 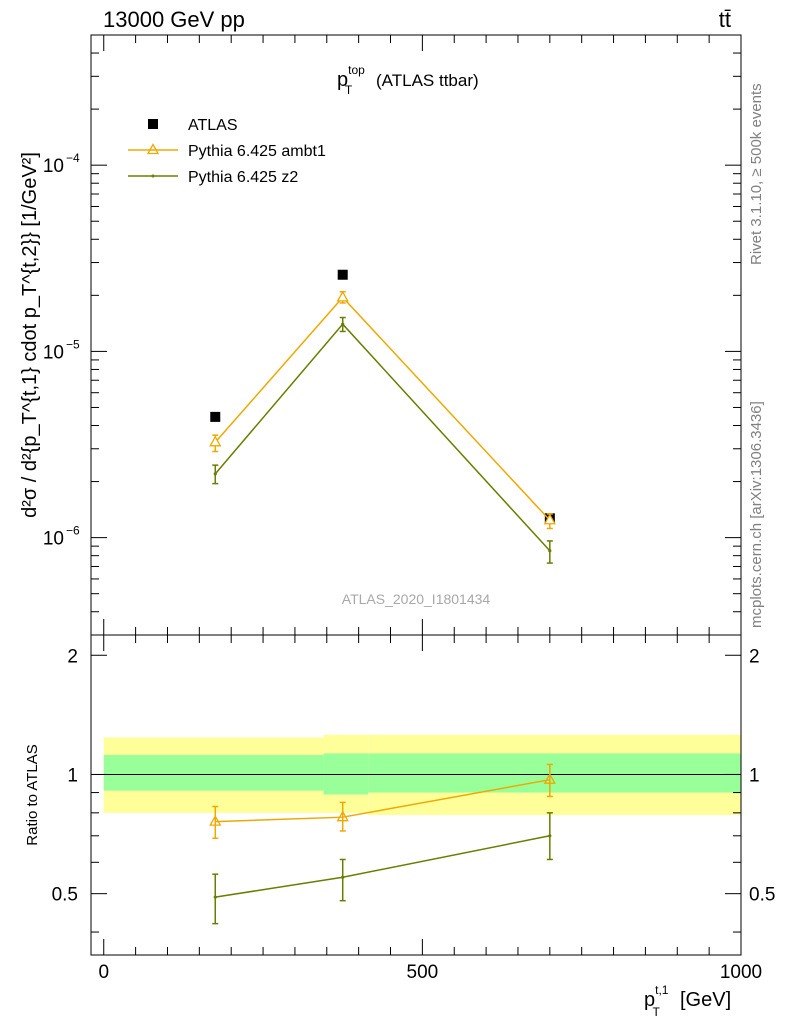 I want to click on xlabel-sup: t,1, so click(x=662, y=990).